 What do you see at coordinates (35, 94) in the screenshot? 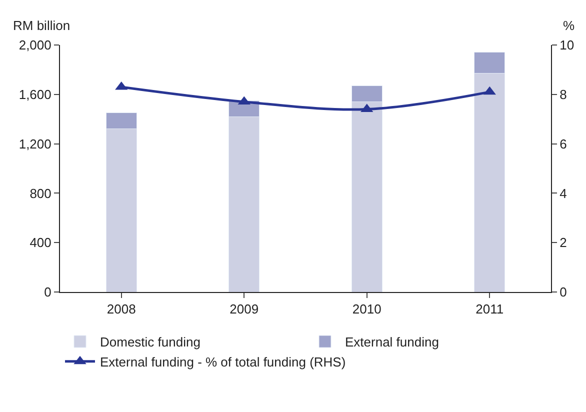
I see `y-tick-label: 1,600` at bounding box center [35, 94].